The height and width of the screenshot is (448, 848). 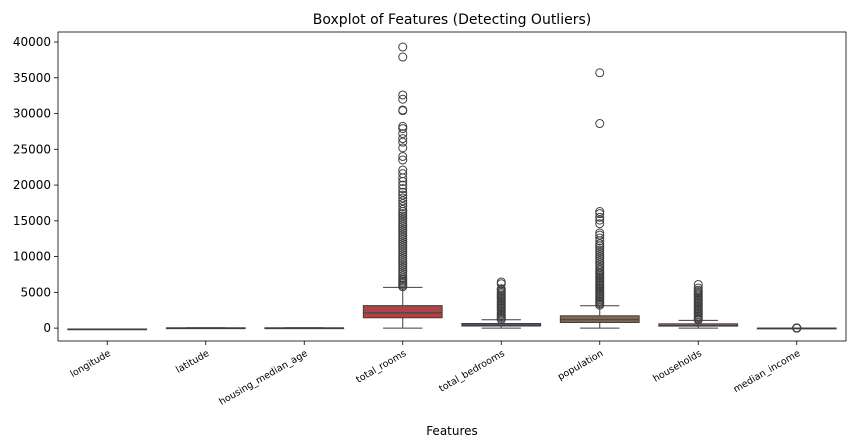 I want to click on x-tick-label: population, so click(x=580, y=365).